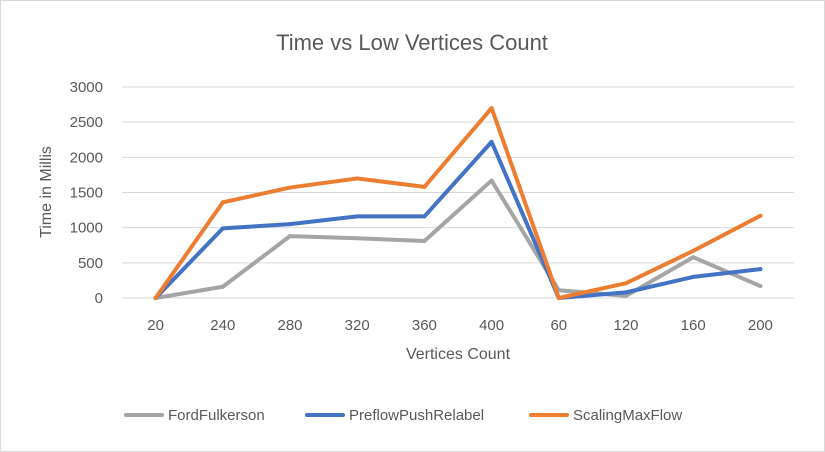 This screenshot has width=825, height=452. I want to click on x-tick-label: 20, so click(155, 325).